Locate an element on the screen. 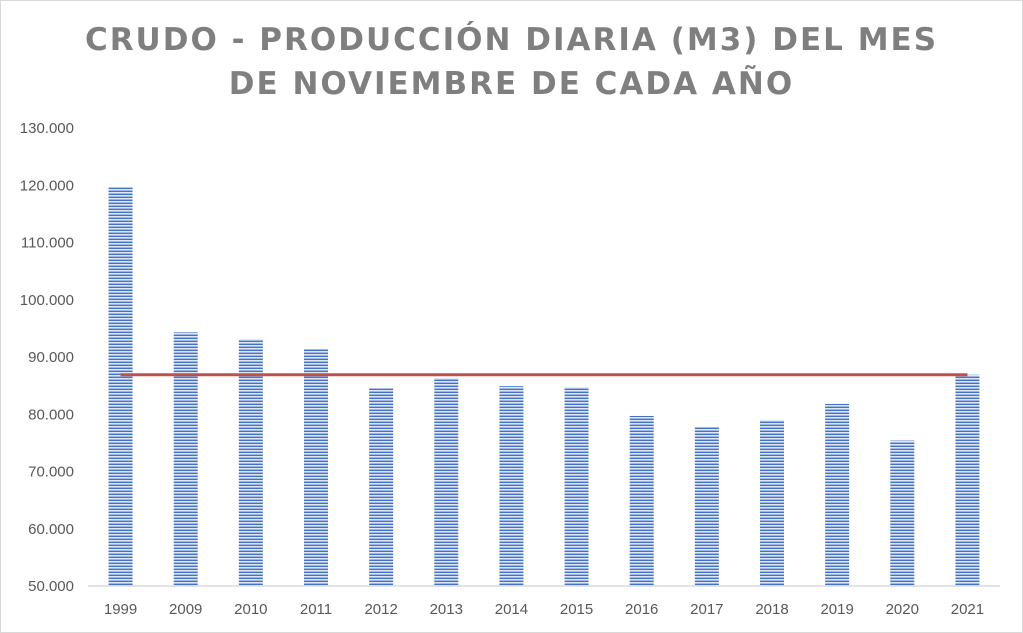  bar-2009 is located at coordinates (185, 459).